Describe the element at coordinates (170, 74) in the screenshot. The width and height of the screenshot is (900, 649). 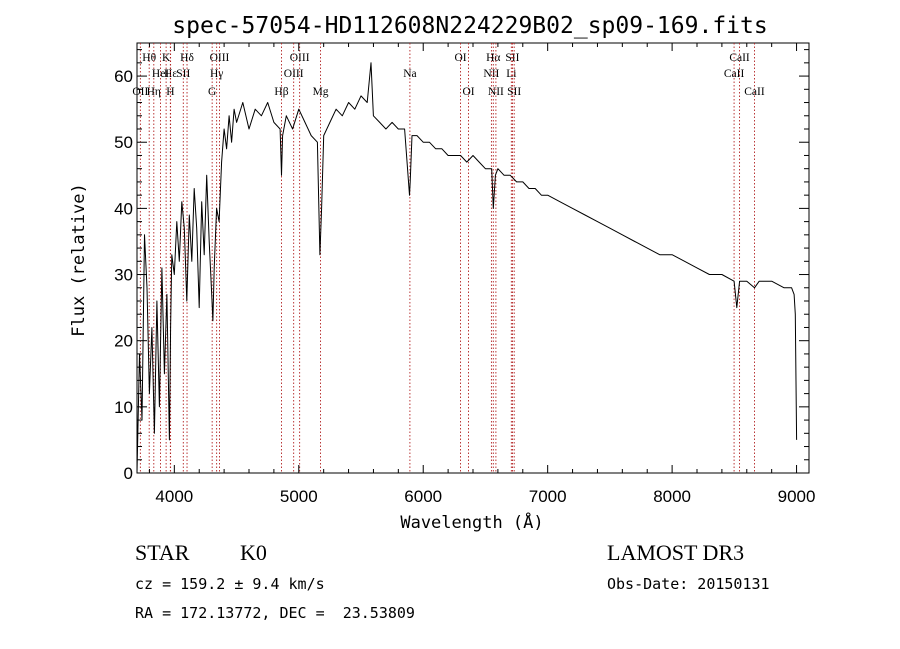
I see `line-marker-label-5: Hε` at that location.